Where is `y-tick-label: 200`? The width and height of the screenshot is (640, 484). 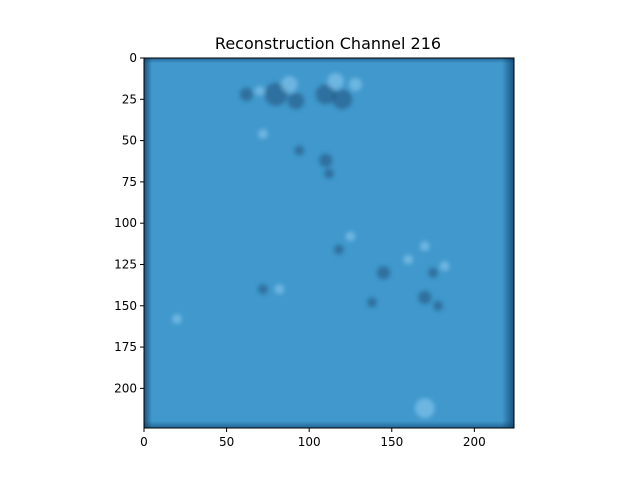
y-tick-label: 200 is located at coordinates (125, 388).